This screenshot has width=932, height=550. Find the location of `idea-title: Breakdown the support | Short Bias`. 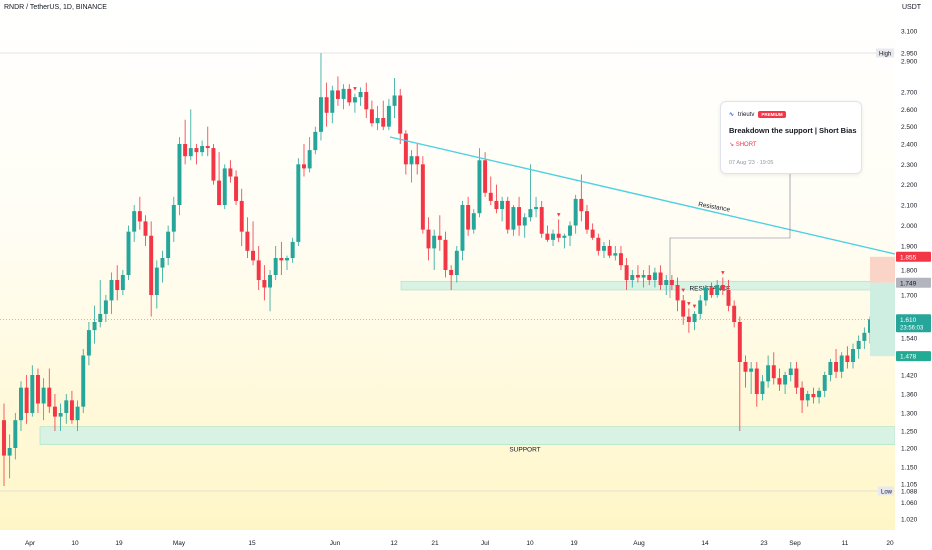

idea-title: Breakdown the support | Short Bias is located at coordinates (793, 130).